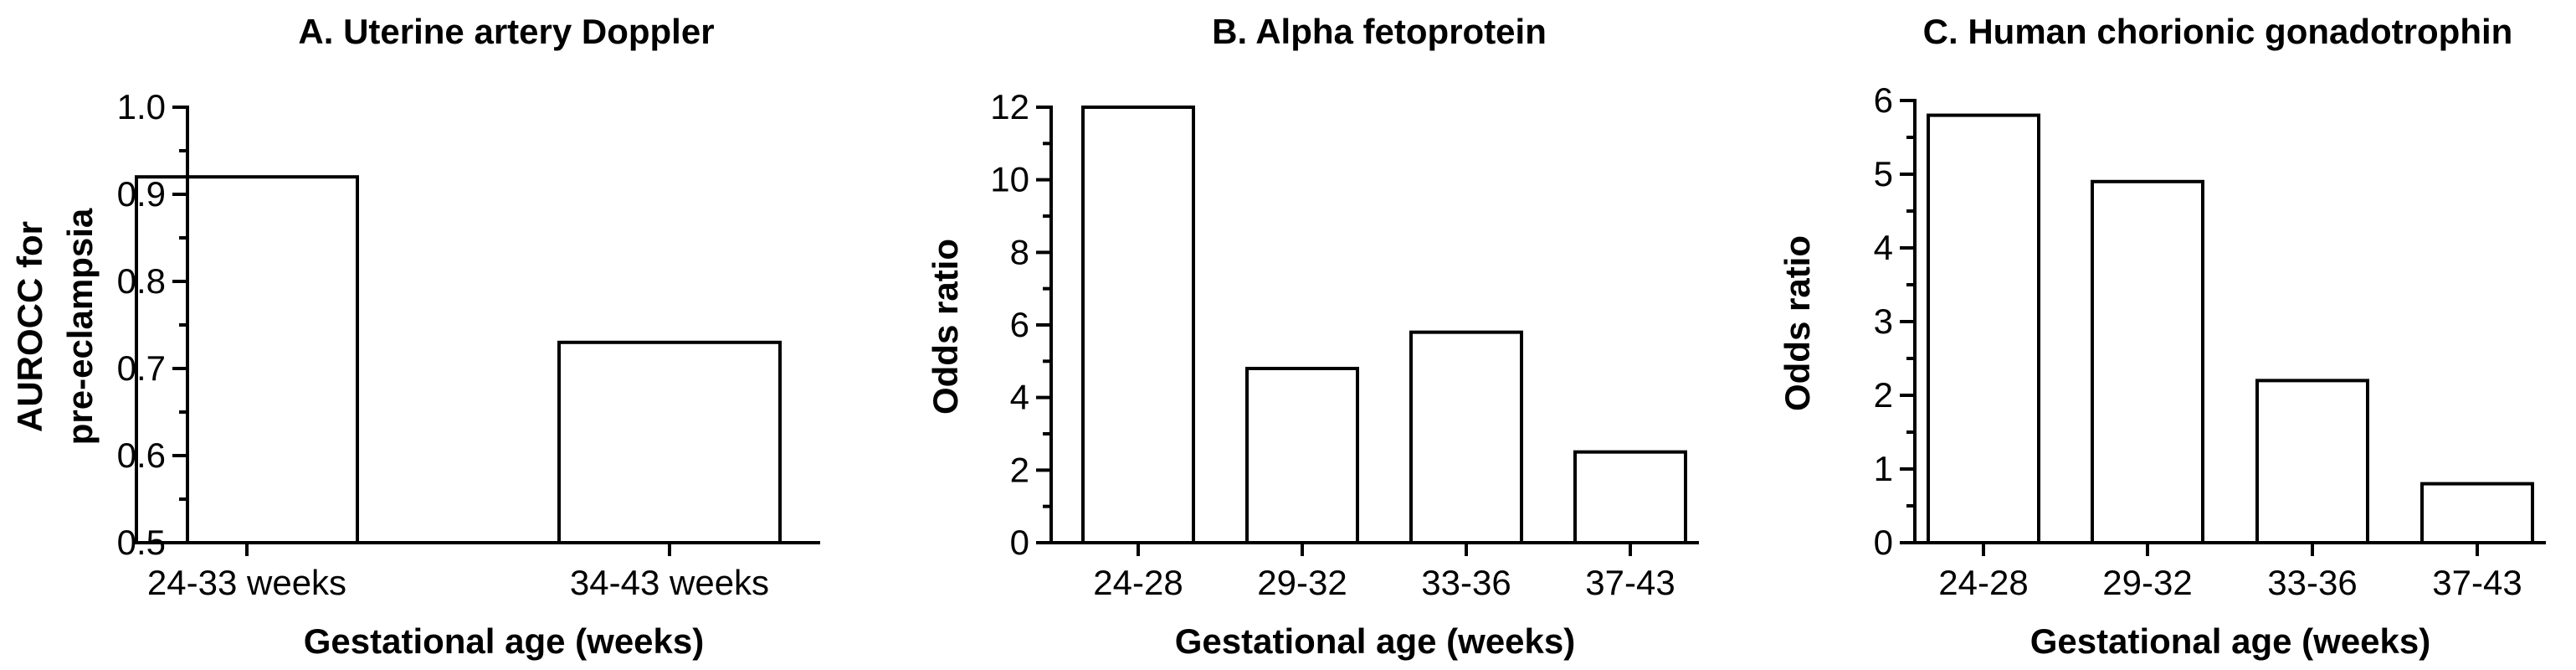  I want to click on chart-title: C. Human chorionic gonadotrophin, so click(2218, 31).